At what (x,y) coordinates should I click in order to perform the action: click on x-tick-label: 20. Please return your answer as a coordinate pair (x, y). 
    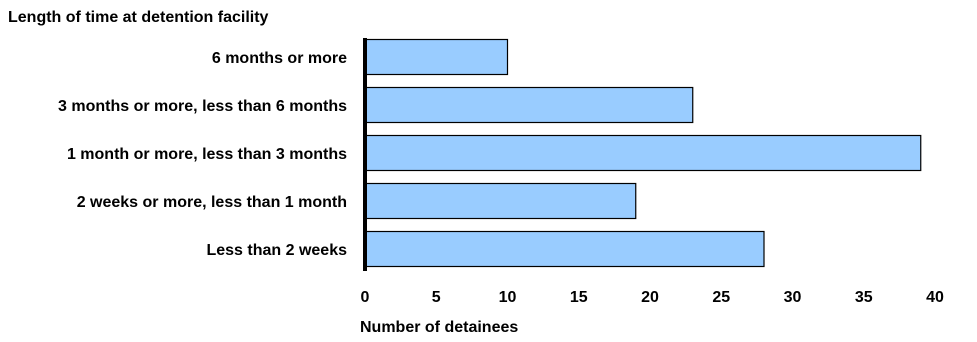
    Looking at the image, I should click on (650, 297).